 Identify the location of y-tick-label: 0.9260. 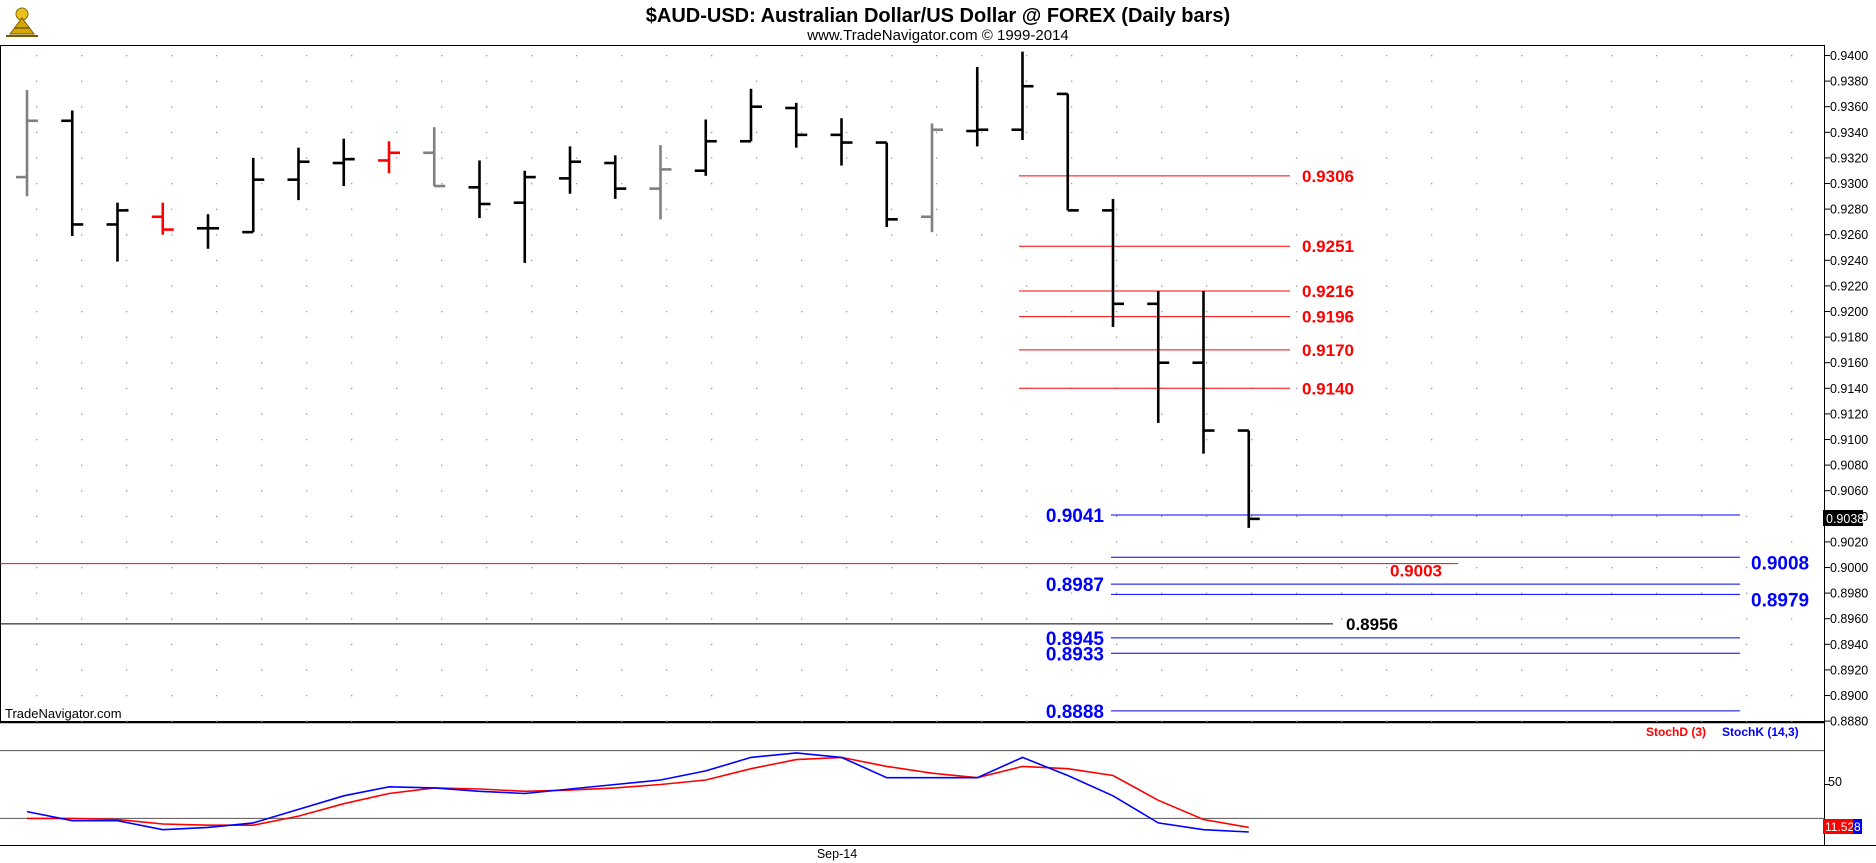
(1849, 235).